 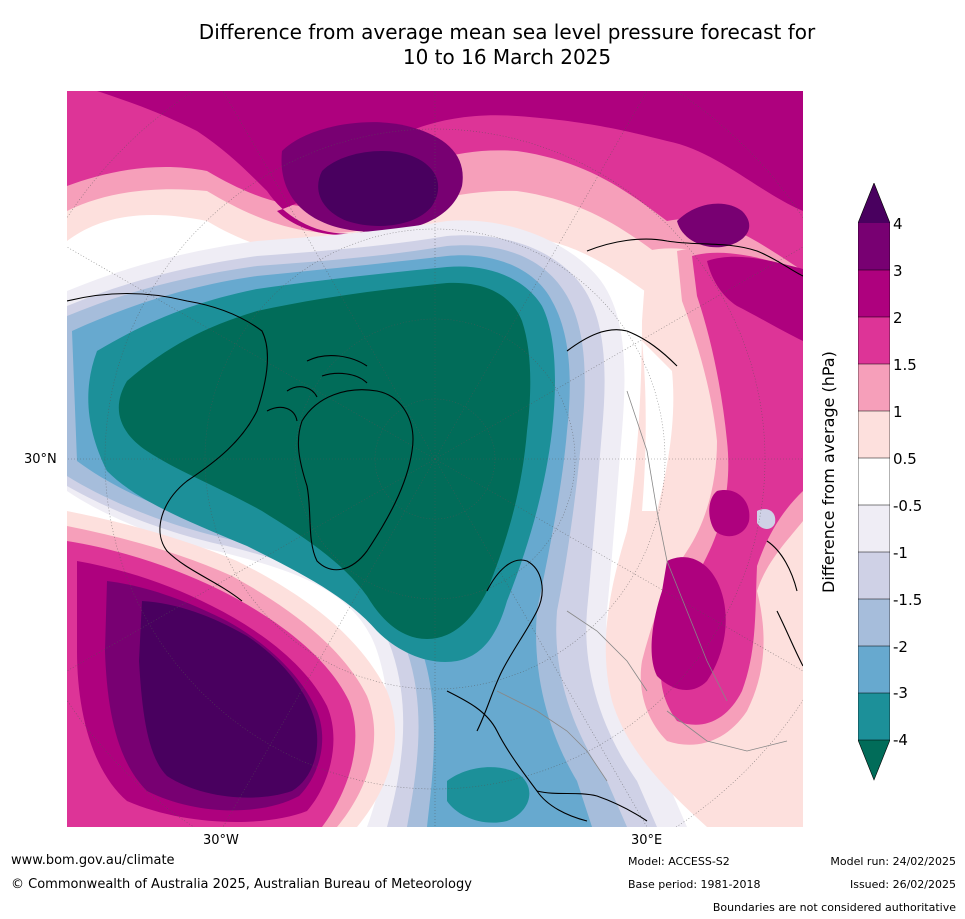 I want to click on anomaly-south-negative, so click(x=488, y=795).